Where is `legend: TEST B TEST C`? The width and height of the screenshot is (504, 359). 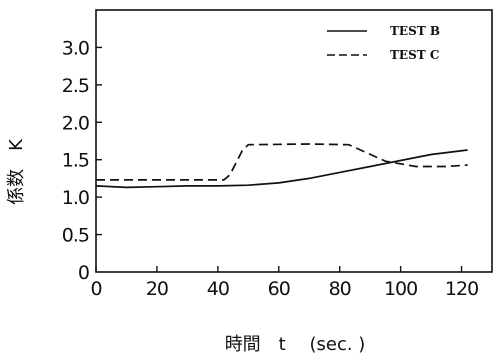 legend: TEST B TEST C is located at coordinates (383, 43).